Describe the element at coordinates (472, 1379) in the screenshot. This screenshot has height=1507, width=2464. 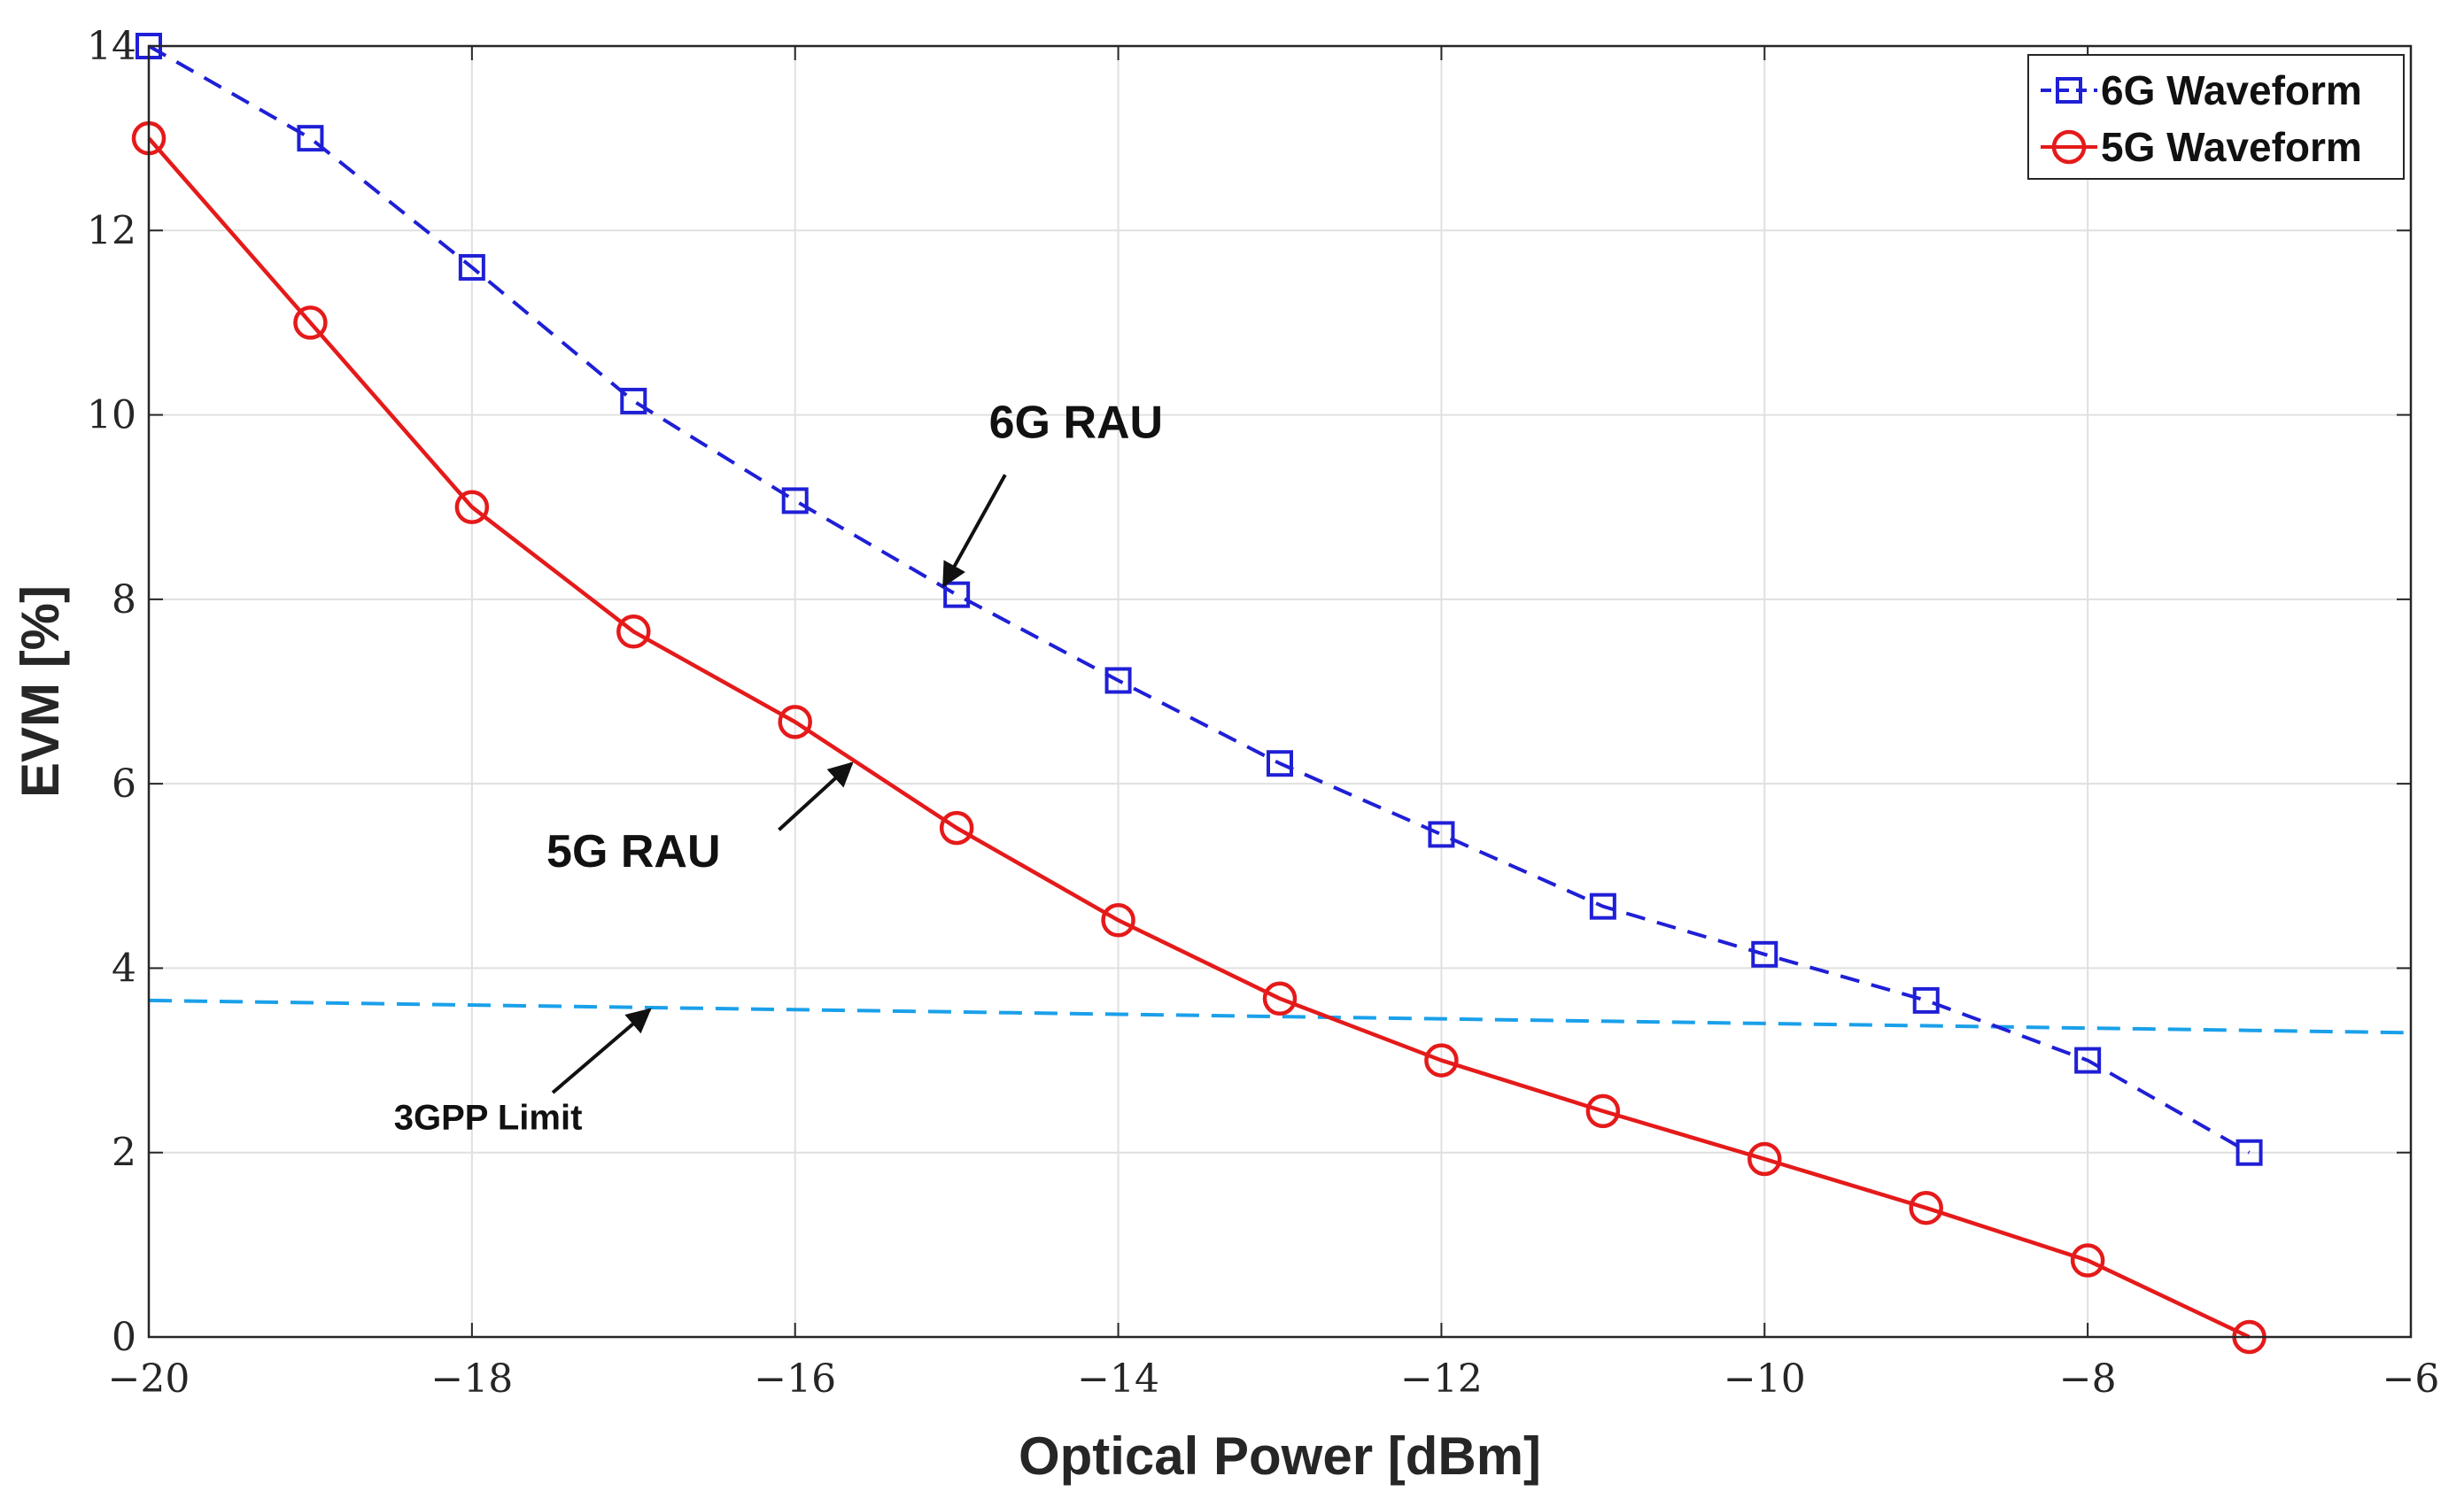
I see `x-tick-label: −18` at that location.